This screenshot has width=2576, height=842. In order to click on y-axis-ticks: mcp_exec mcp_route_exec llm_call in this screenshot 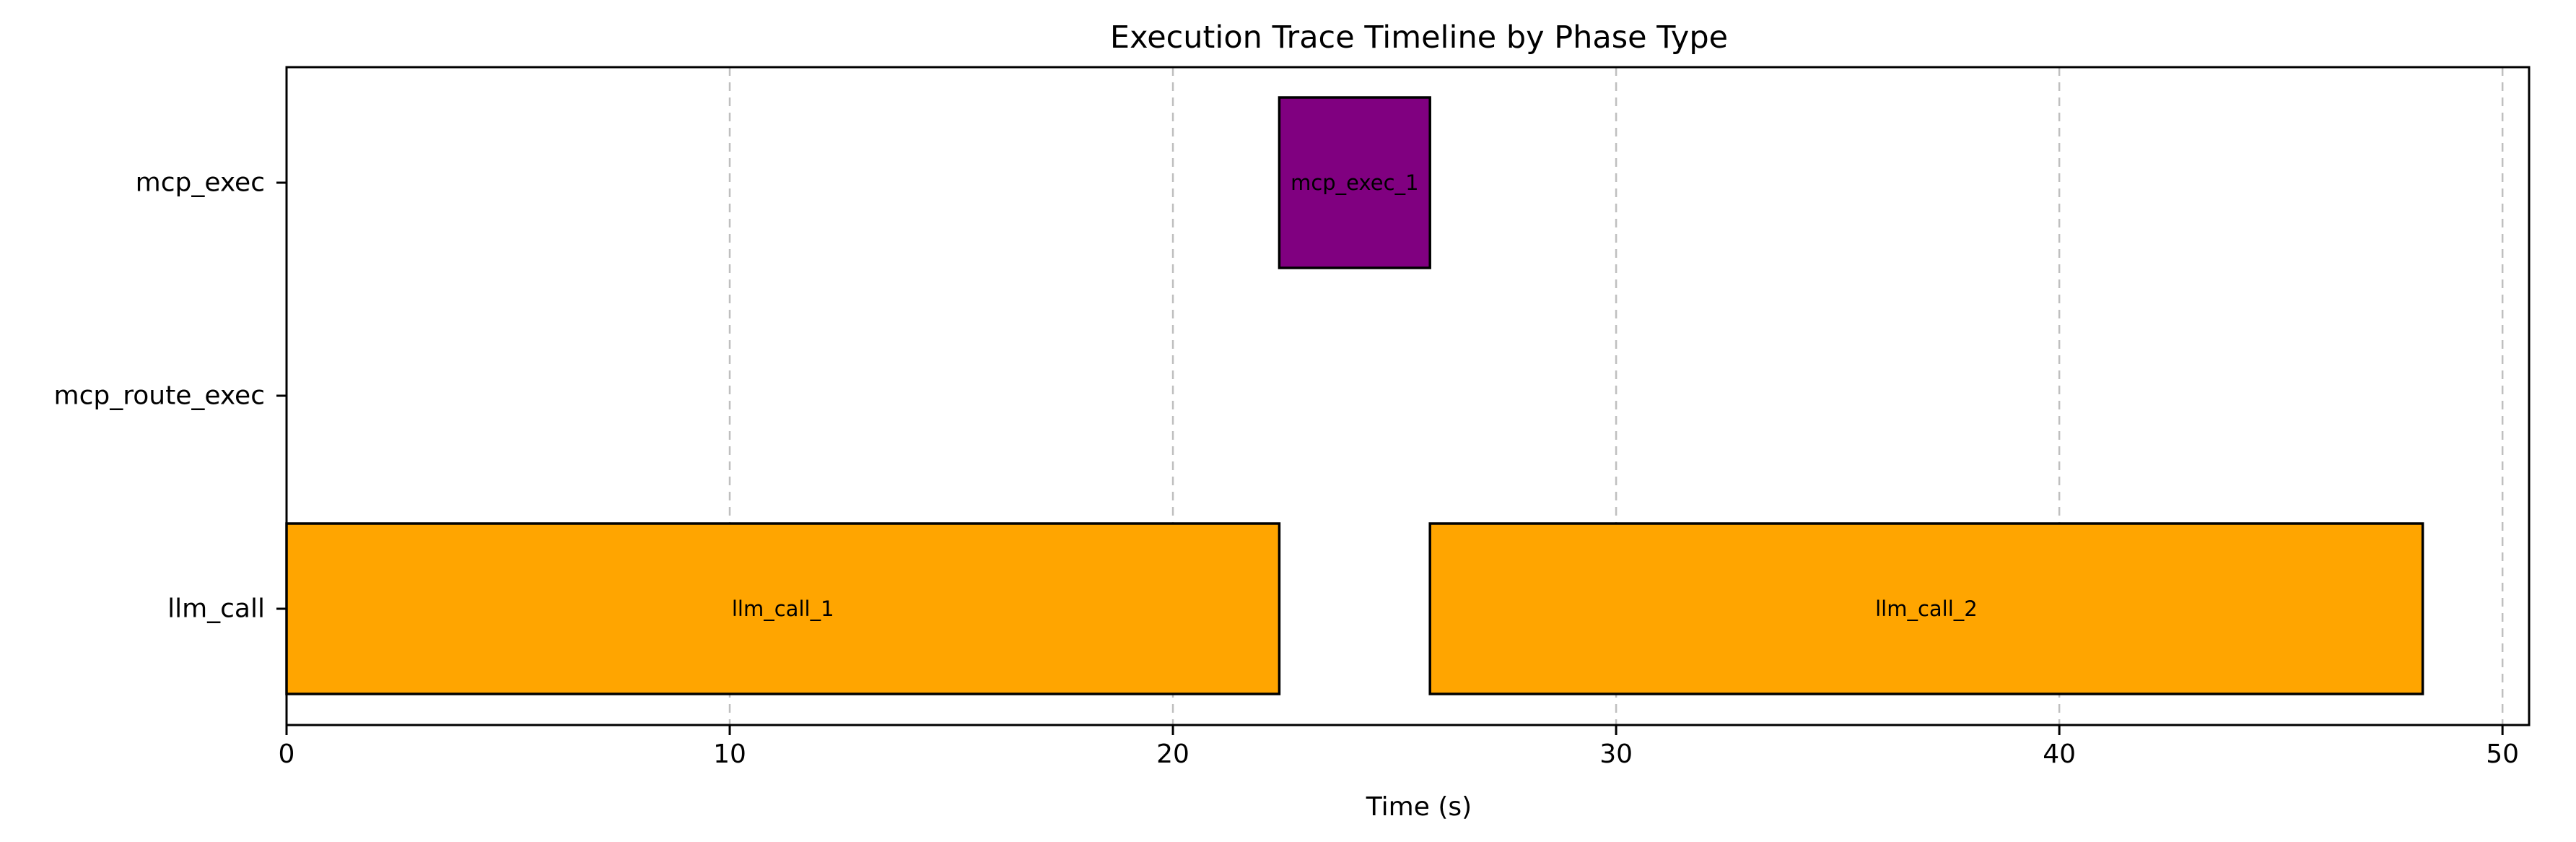, I will do `click(170, 396)`.